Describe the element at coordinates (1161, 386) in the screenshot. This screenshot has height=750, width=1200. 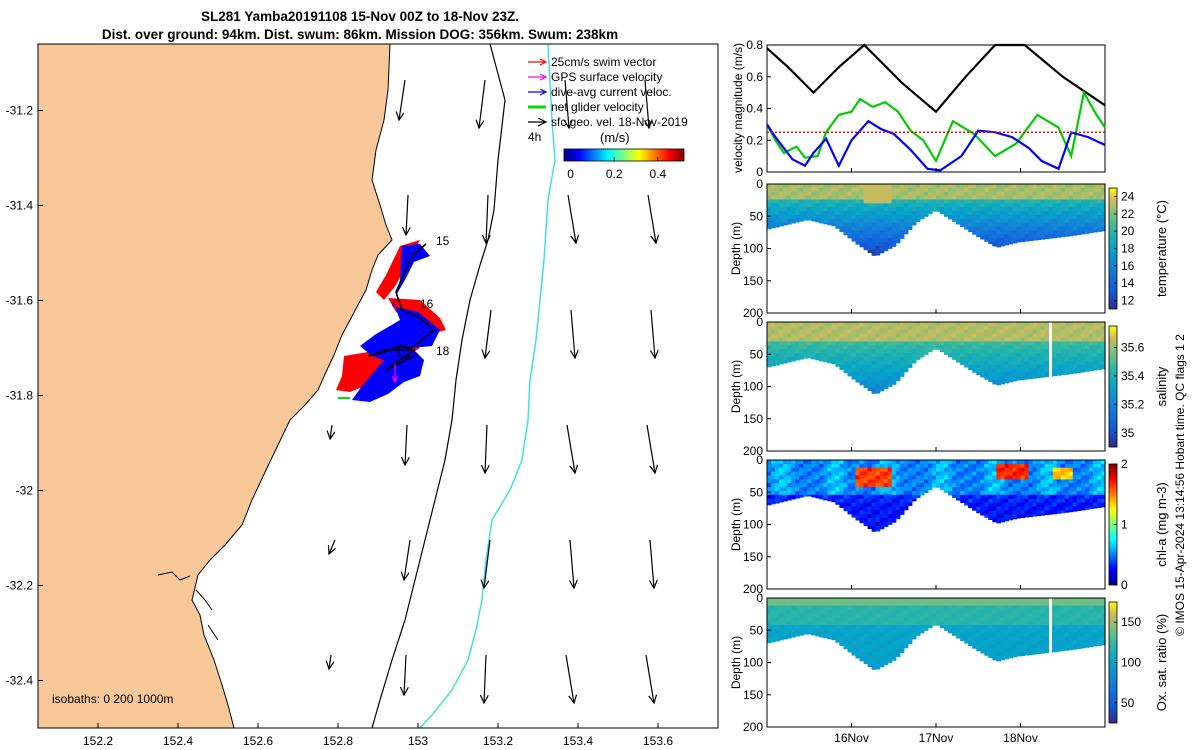
I see `colorbar-label: salinity` at that location.